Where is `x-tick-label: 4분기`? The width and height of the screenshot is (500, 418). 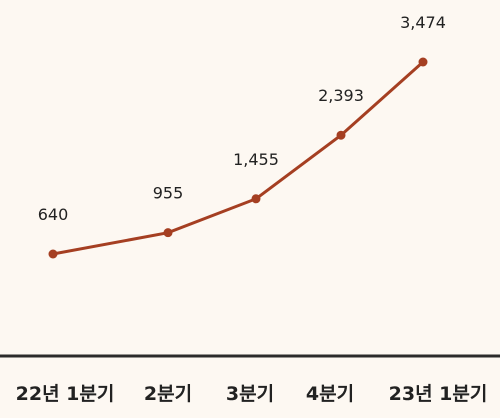 x-tick-label: 4분기 is located at coordinates (330, 394).